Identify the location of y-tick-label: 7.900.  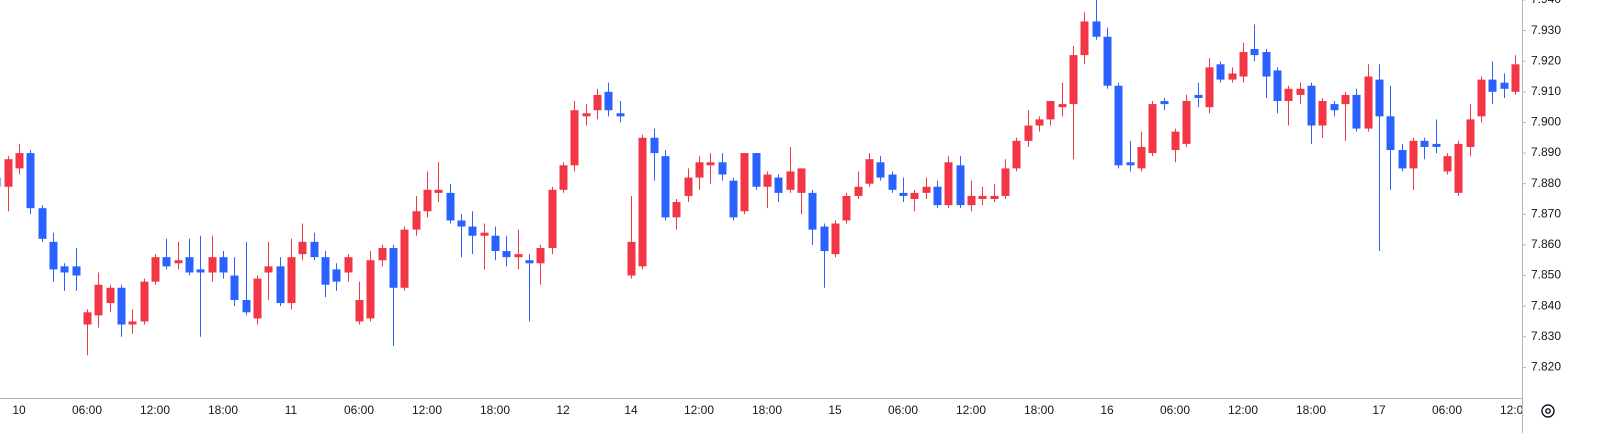
(1546, 122).